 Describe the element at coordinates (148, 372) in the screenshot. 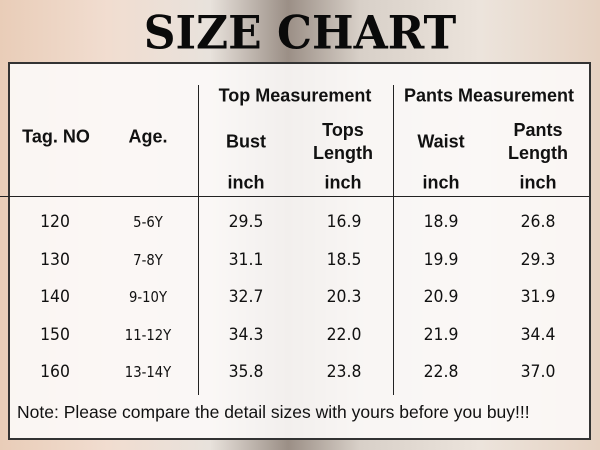

I see `cell-age: 13-14Y` at that location.